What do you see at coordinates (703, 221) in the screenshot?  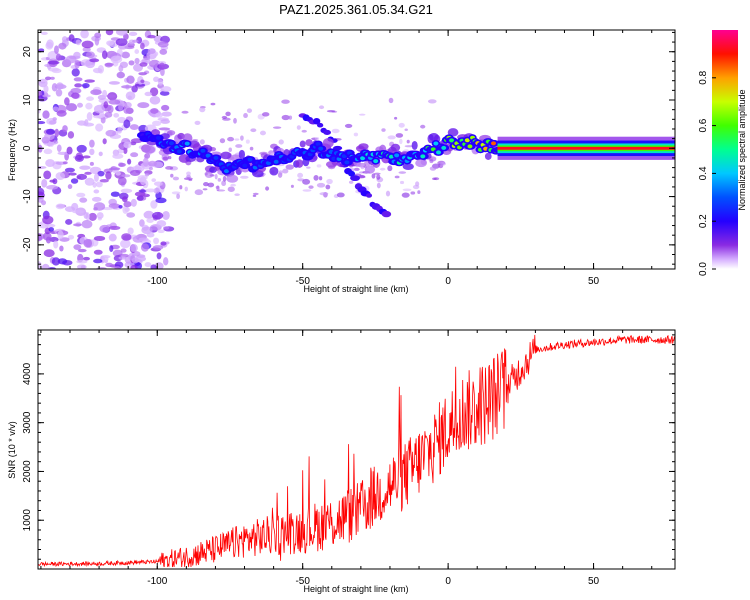 I see `colorbar-tick-label: 0.2` at bounding box center [703, 221].